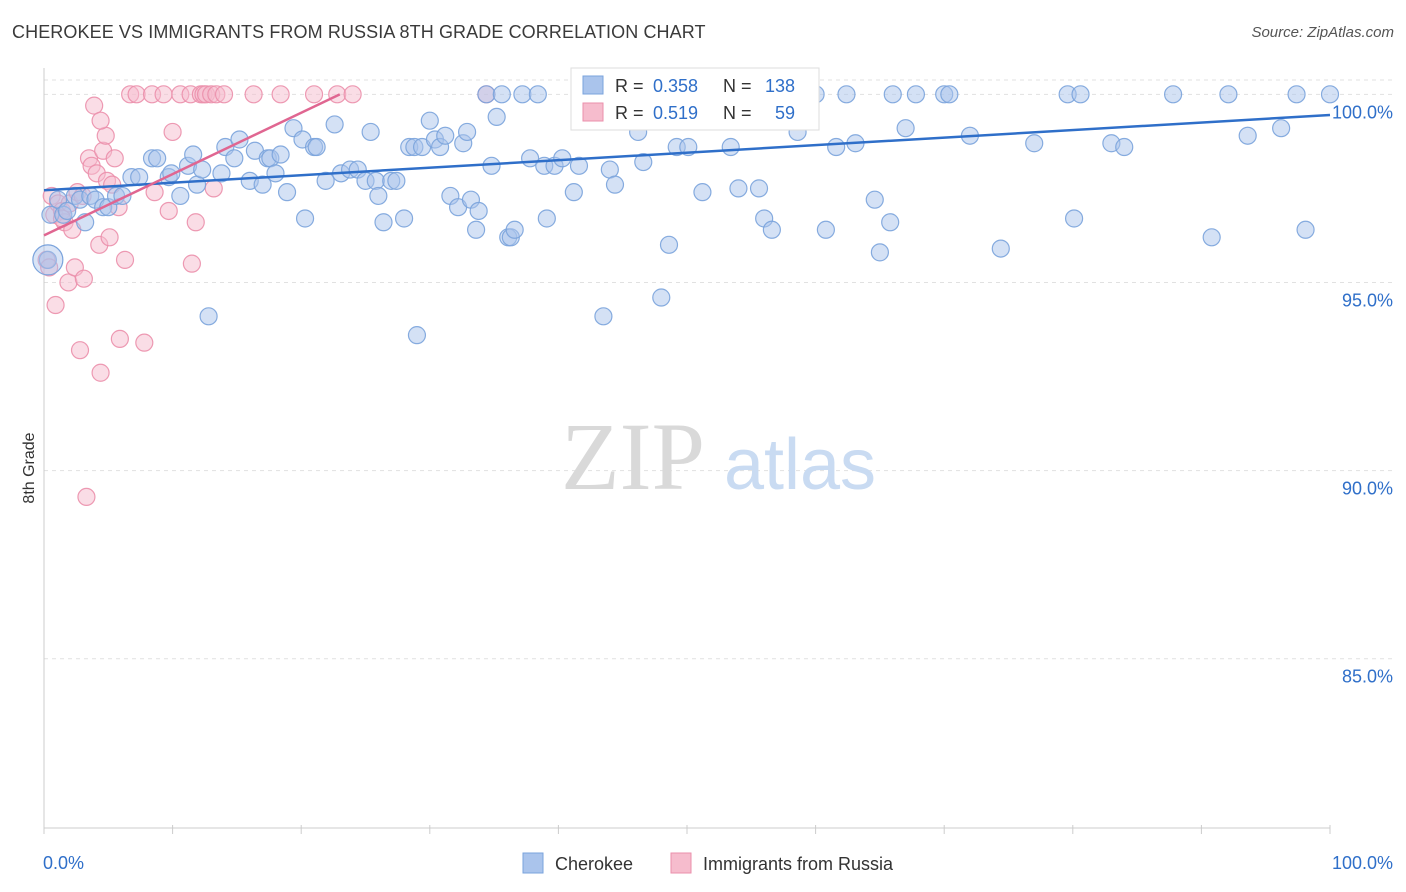 The image size is (1406, 892). I want to click on watermark-zip: ZIP, so click(633, 456).